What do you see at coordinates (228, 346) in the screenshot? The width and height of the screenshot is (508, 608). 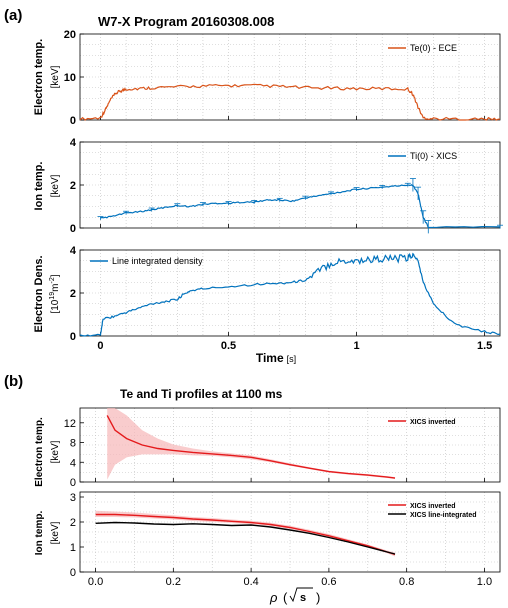 I see `x-tick-label: 0.5` at bounding box center [228, 346].